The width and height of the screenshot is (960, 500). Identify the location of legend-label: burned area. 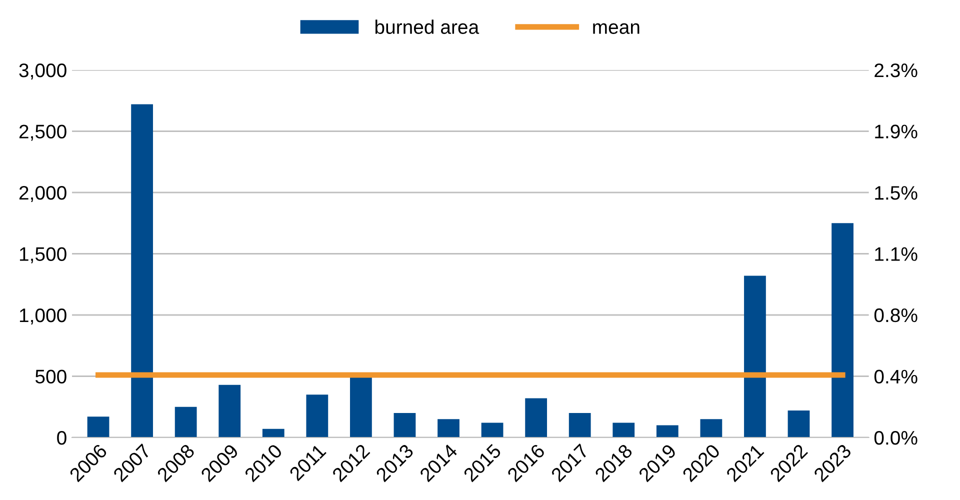
(427, 27).